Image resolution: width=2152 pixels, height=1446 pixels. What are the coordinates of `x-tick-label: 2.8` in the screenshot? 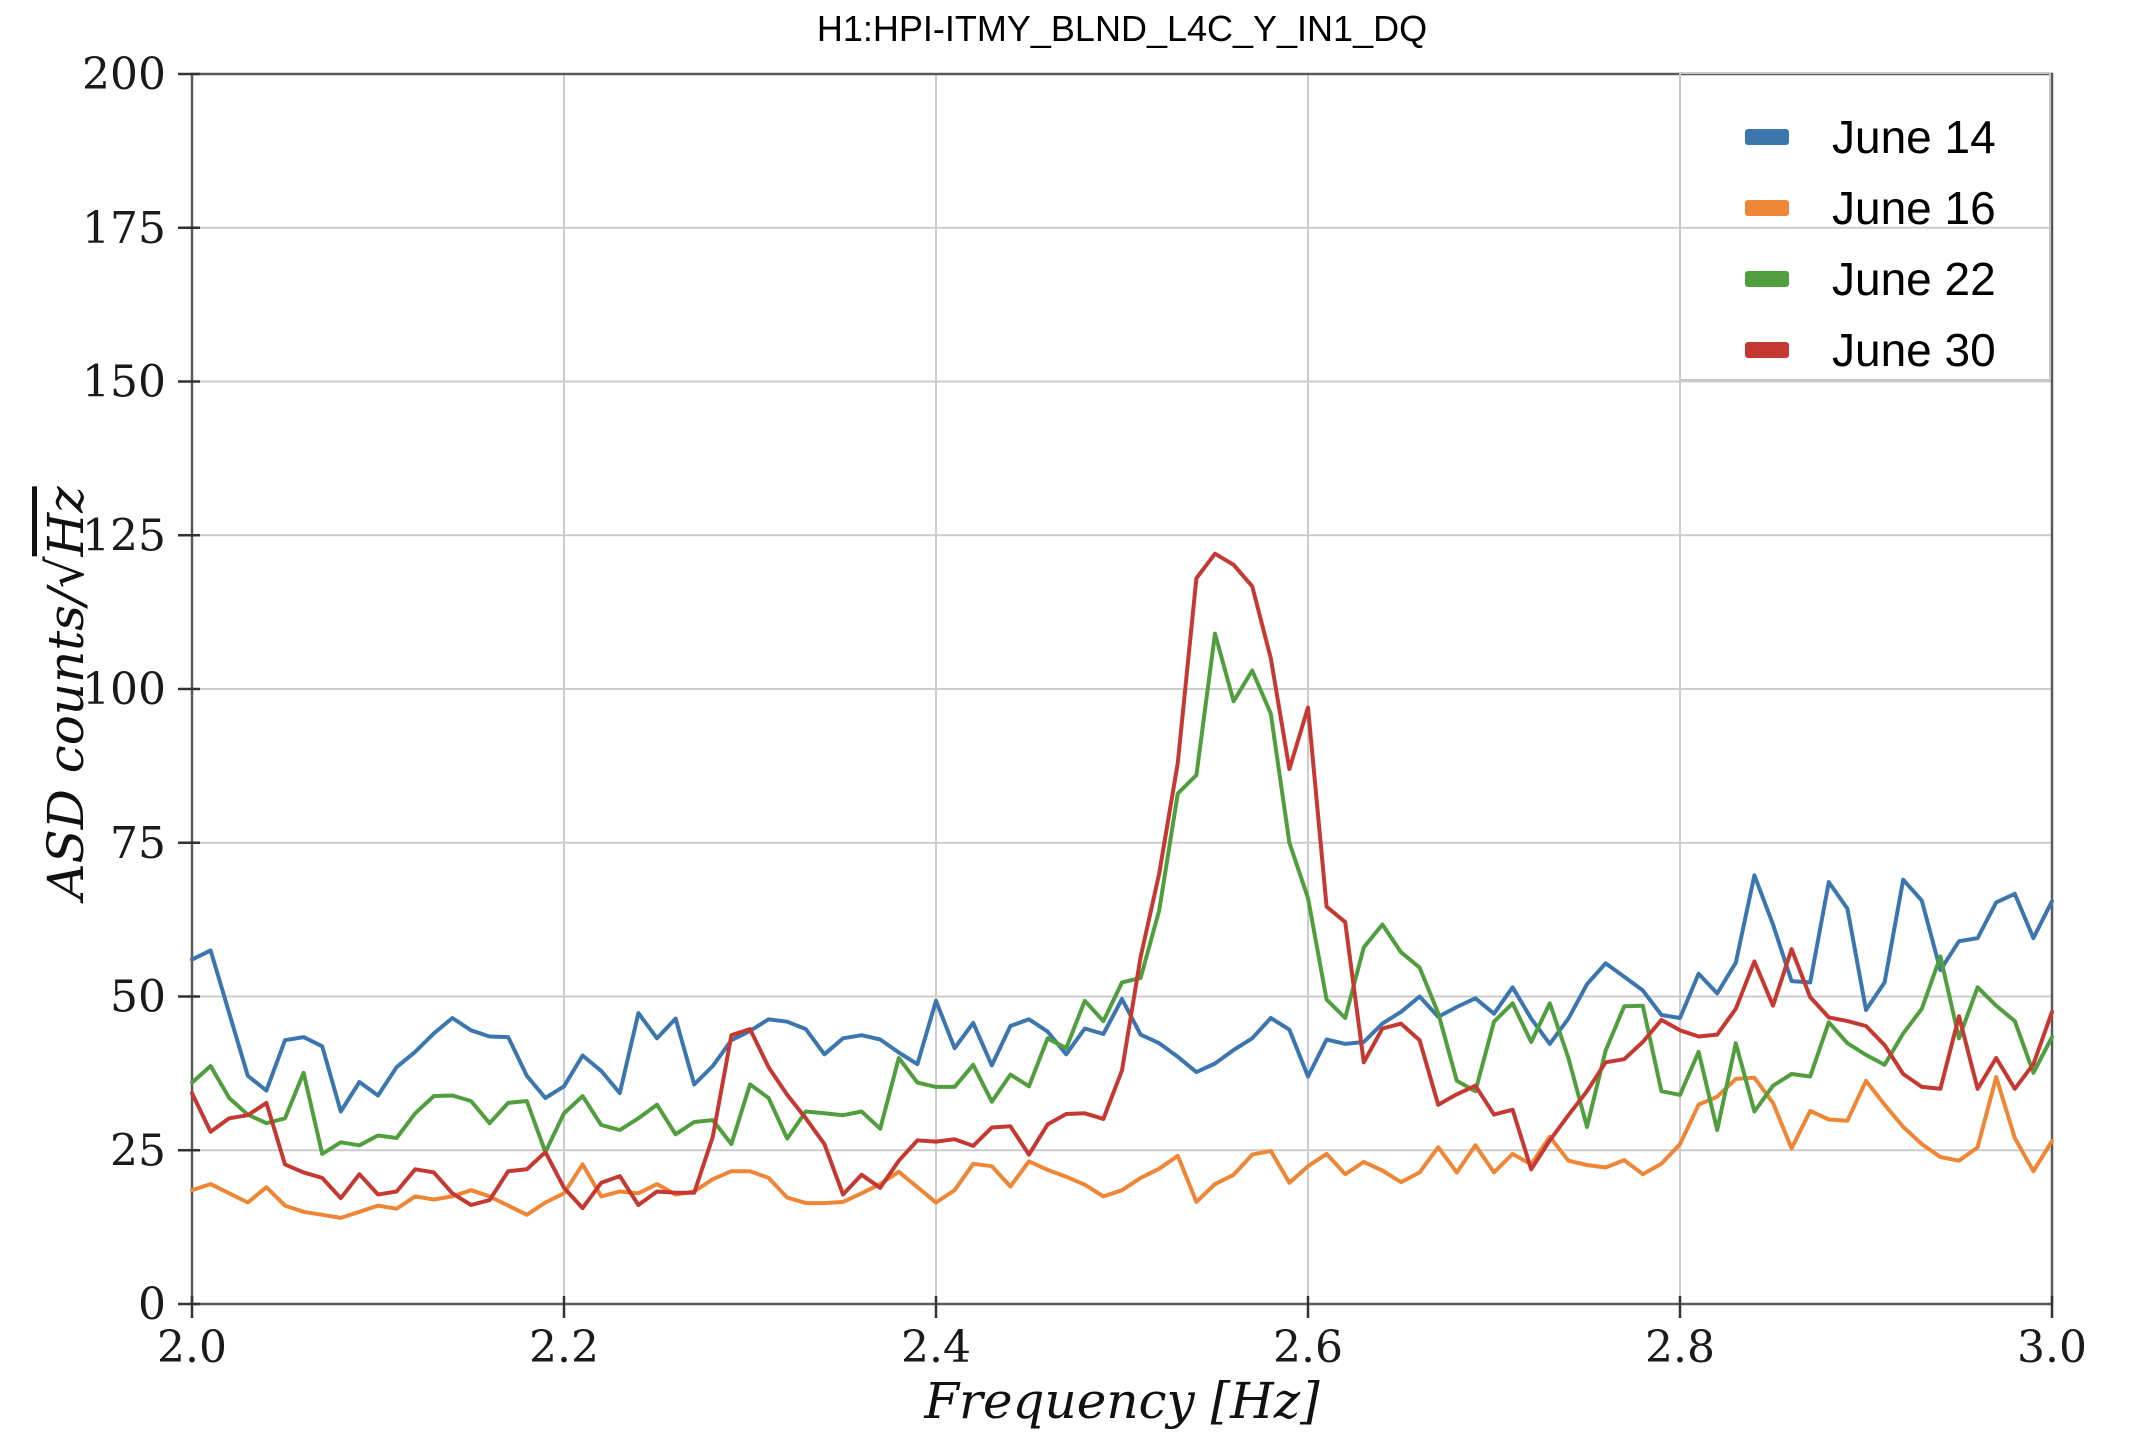 It's located at (1680, 1347).